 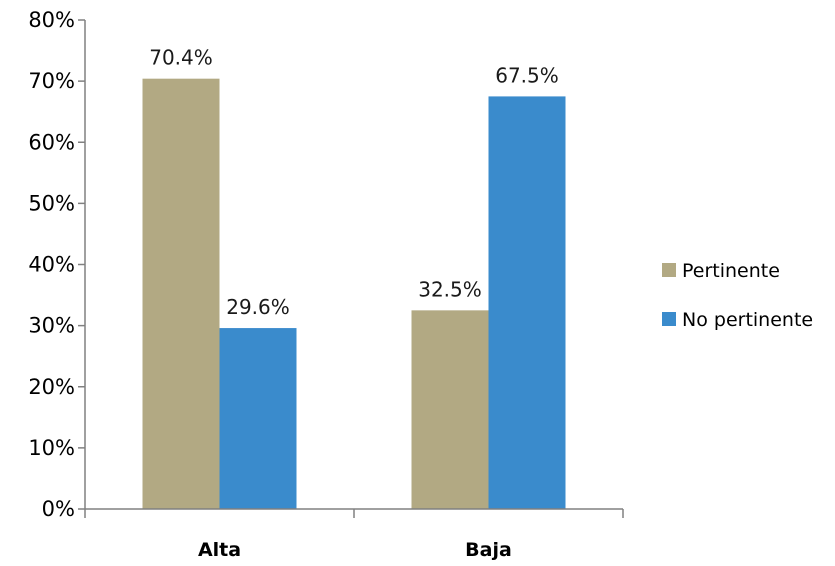 I want to click on data-label: 70.4%, so click(x=181, y=58).